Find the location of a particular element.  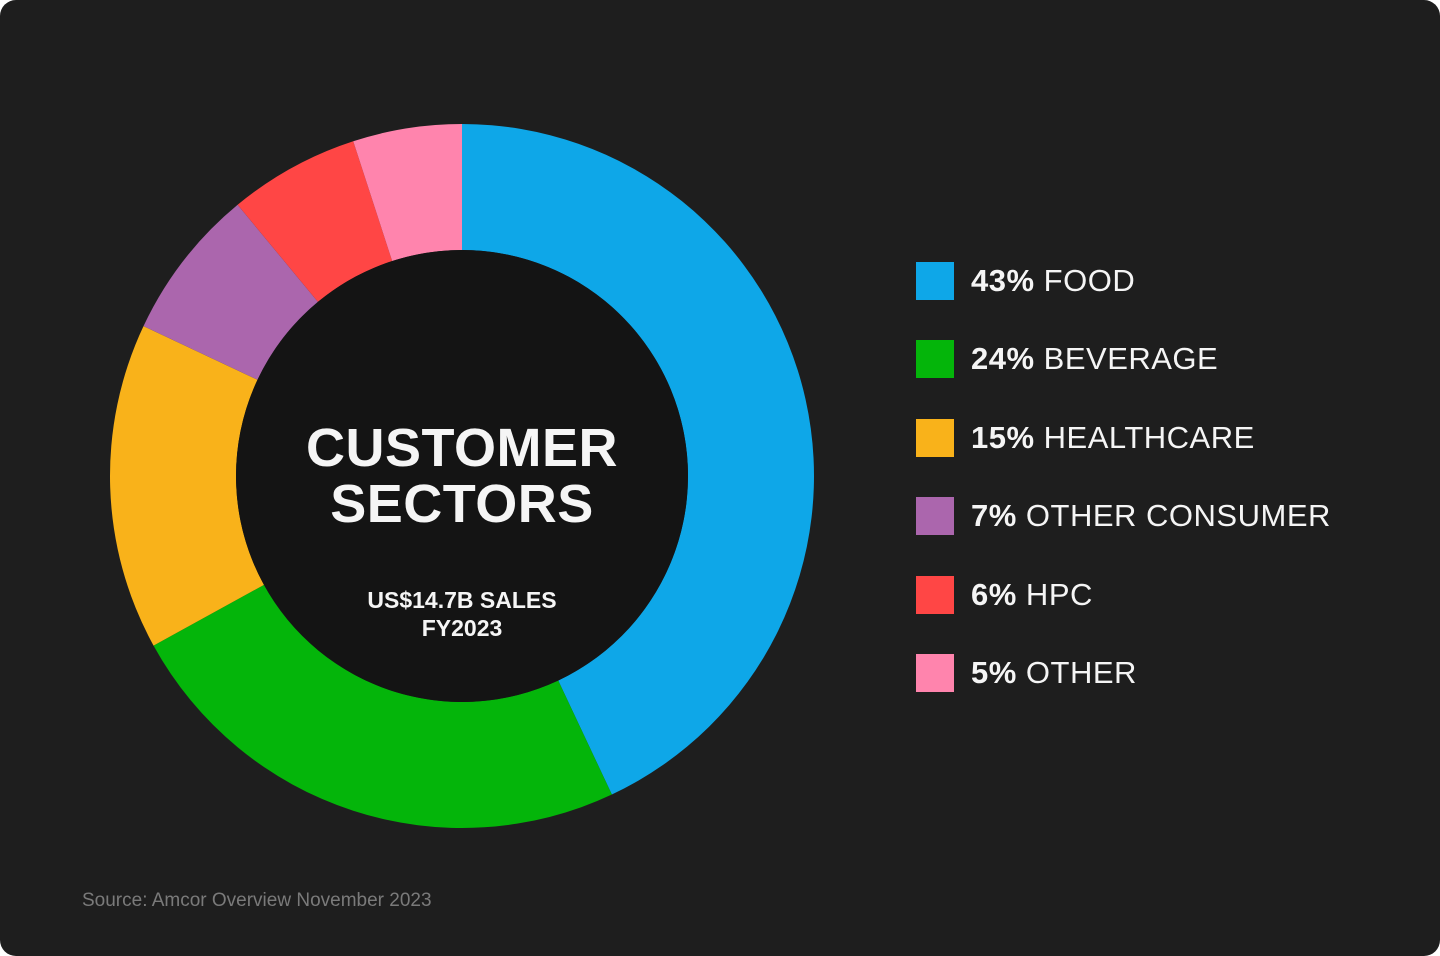

legend-category: HEALTHCARE is located at coordinates (1144, 437).